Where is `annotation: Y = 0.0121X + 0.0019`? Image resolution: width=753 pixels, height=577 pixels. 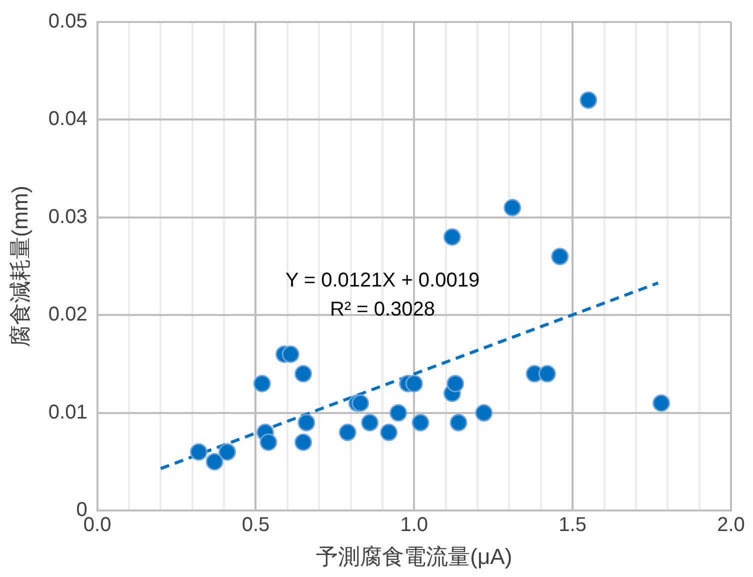
annotation: Y = 0.0121X + 0.0019 is located at coordinates (382, 280).